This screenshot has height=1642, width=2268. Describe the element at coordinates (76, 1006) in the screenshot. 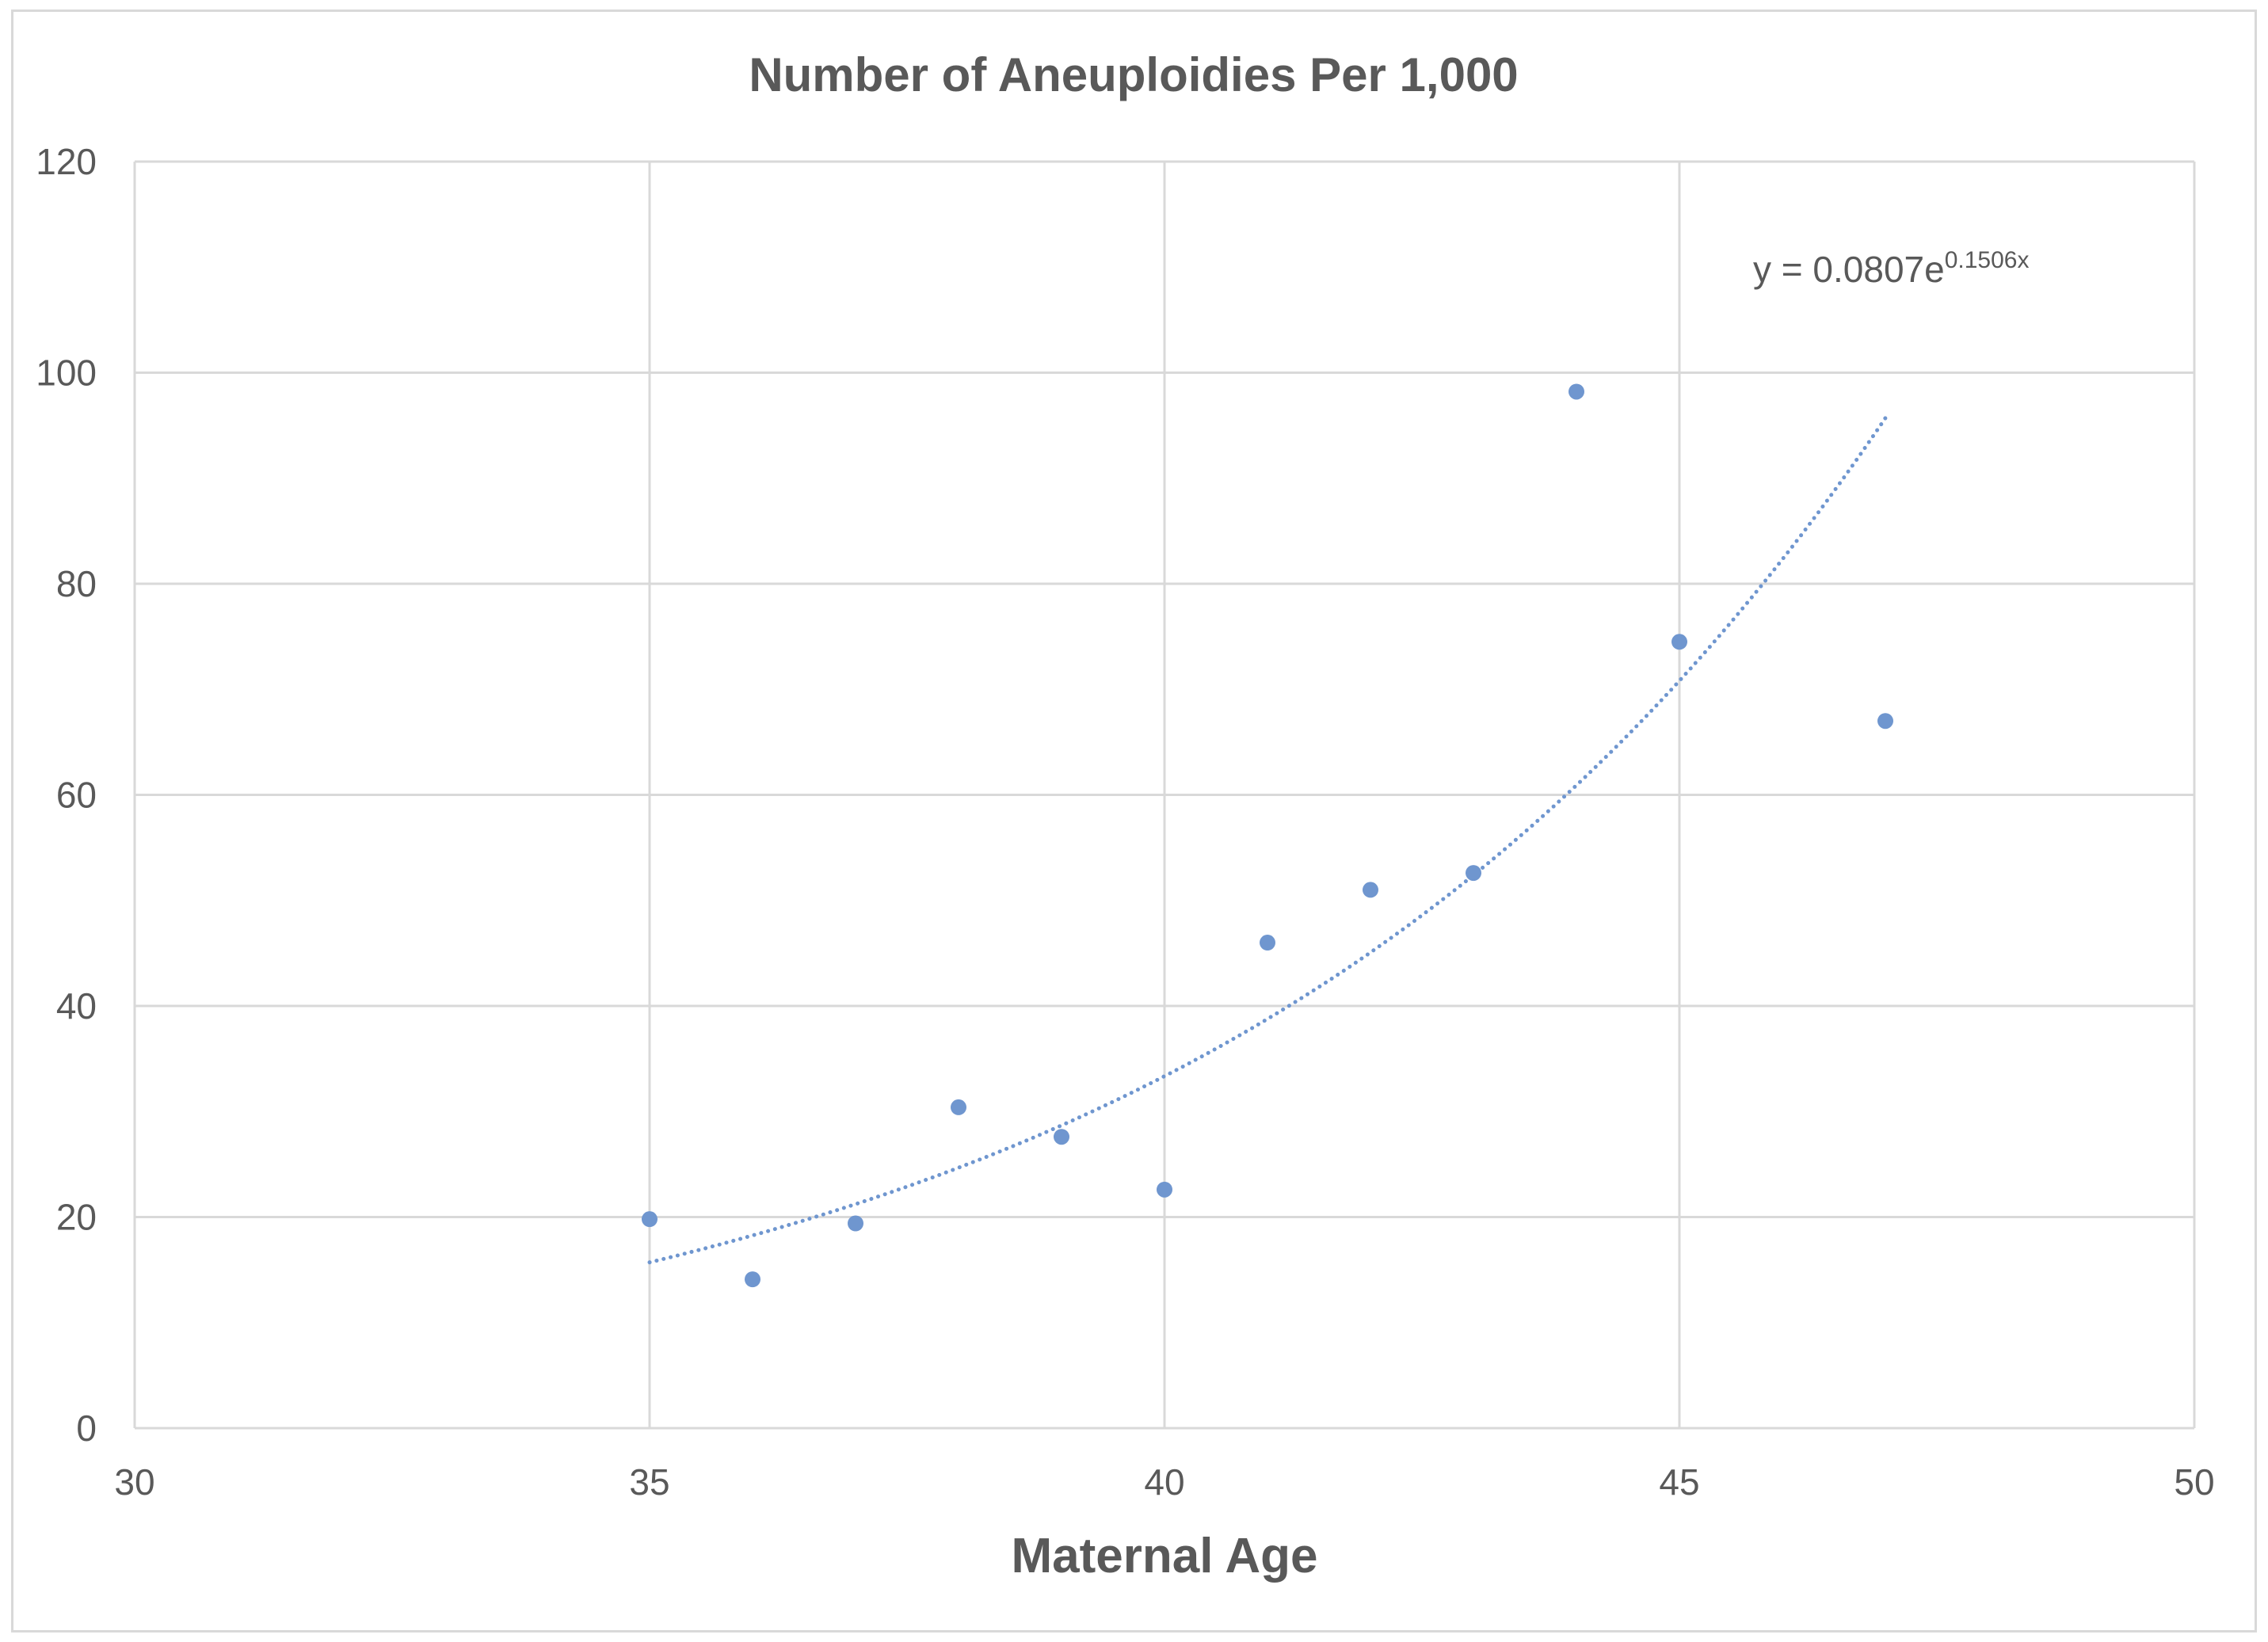

I see `y-tick-label: 40` at that location.